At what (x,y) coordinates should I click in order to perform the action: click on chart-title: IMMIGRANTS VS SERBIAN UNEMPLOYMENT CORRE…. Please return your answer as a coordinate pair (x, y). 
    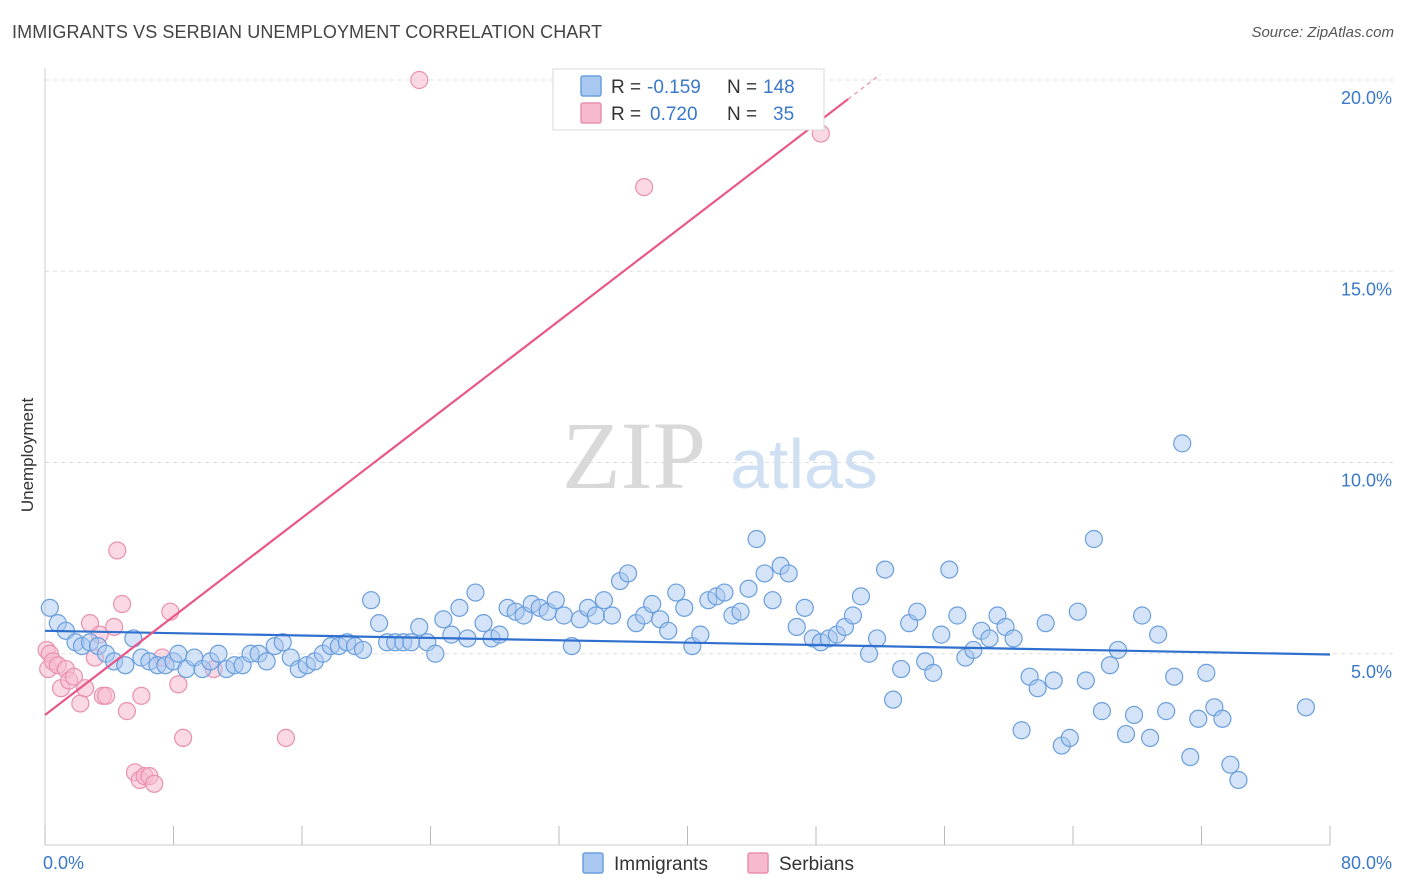
    Looking at the image, I should click on (307, 32).